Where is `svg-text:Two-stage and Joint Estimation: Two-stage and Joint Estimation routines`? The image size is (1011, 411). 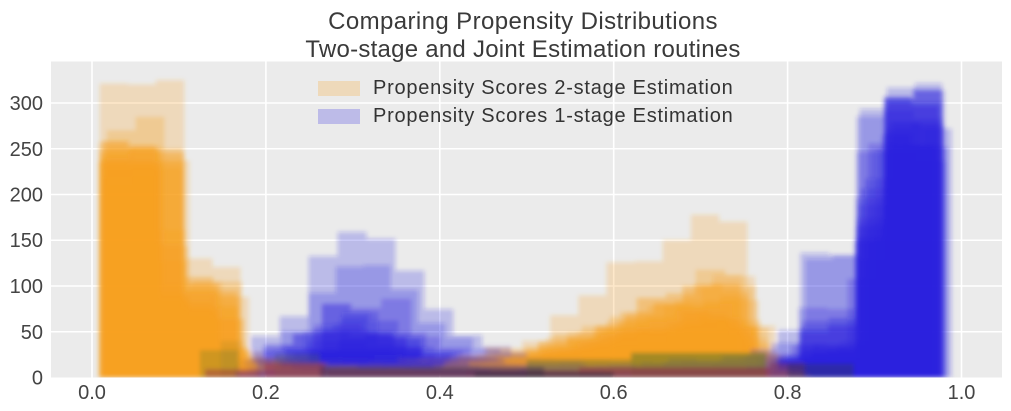
svg-text:Two-stage and Joint Estimation: Two-stage and Joint Estimation routines is located at coordinates (522, 49).